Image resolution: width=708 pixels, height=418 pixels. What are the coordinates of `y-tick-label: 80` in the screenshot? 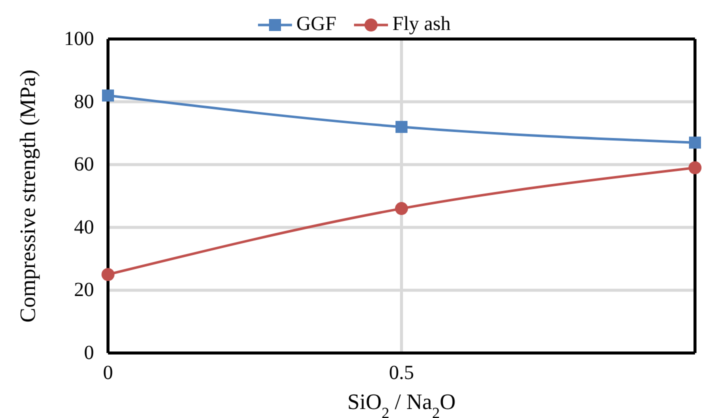 It's located at (84, 101).